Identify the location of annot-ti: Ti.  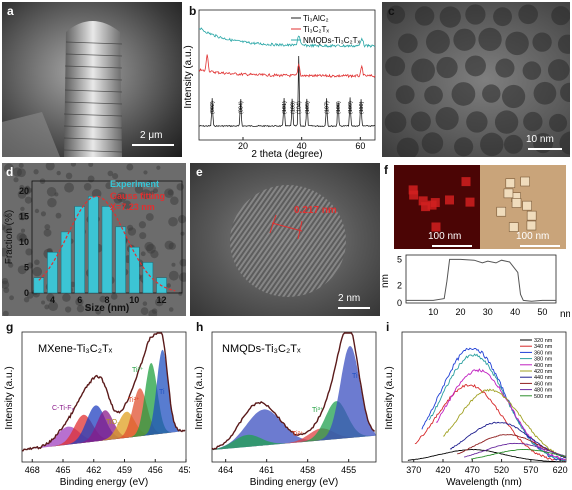
(355, 376).